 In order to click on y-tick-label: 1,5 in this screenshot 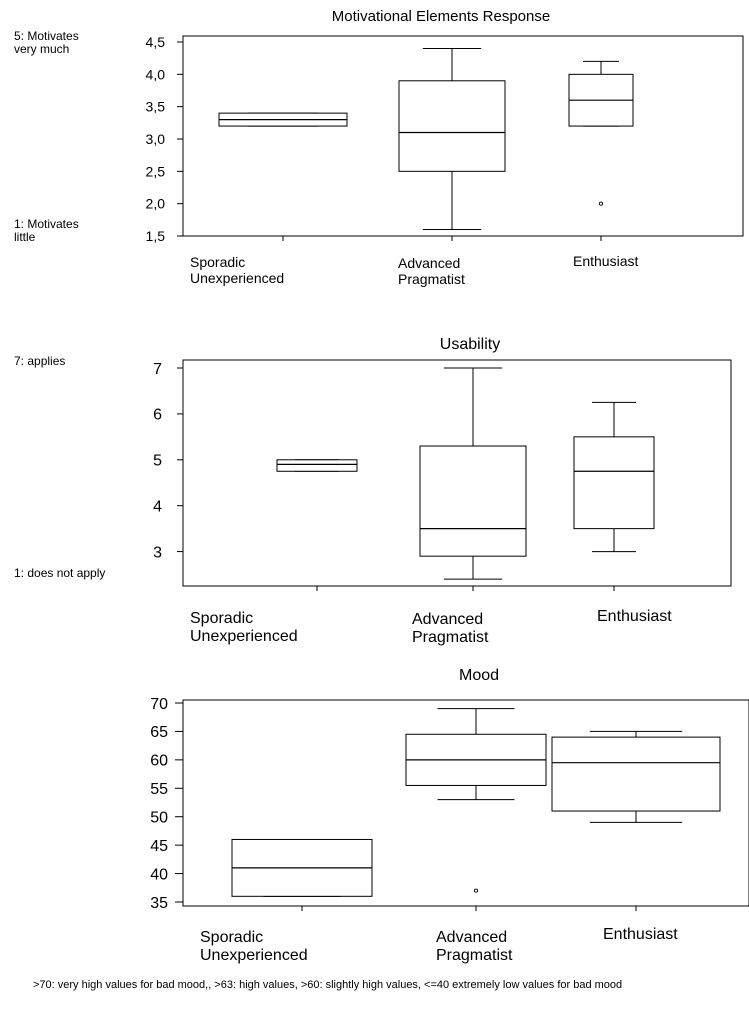, I will do `click(156, 236)`.